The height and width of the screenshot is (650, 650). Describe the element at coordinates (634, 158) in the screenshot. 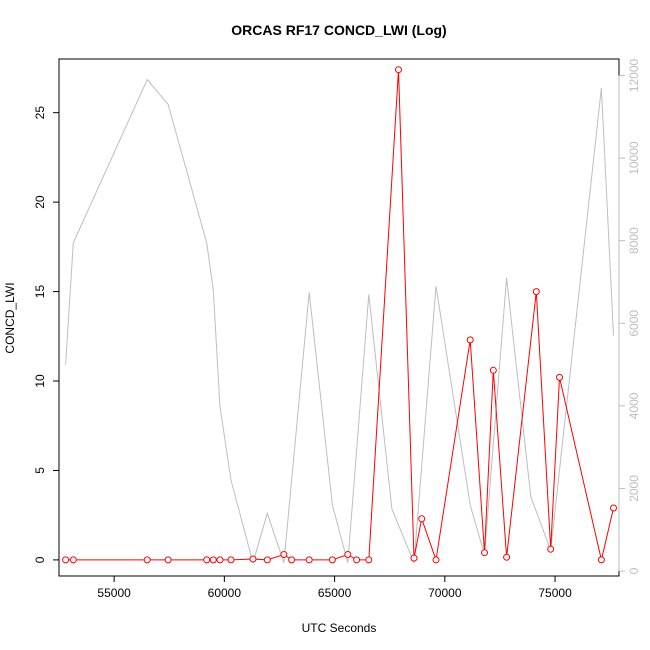

I see `y2-tick-label: 10000` at that location.